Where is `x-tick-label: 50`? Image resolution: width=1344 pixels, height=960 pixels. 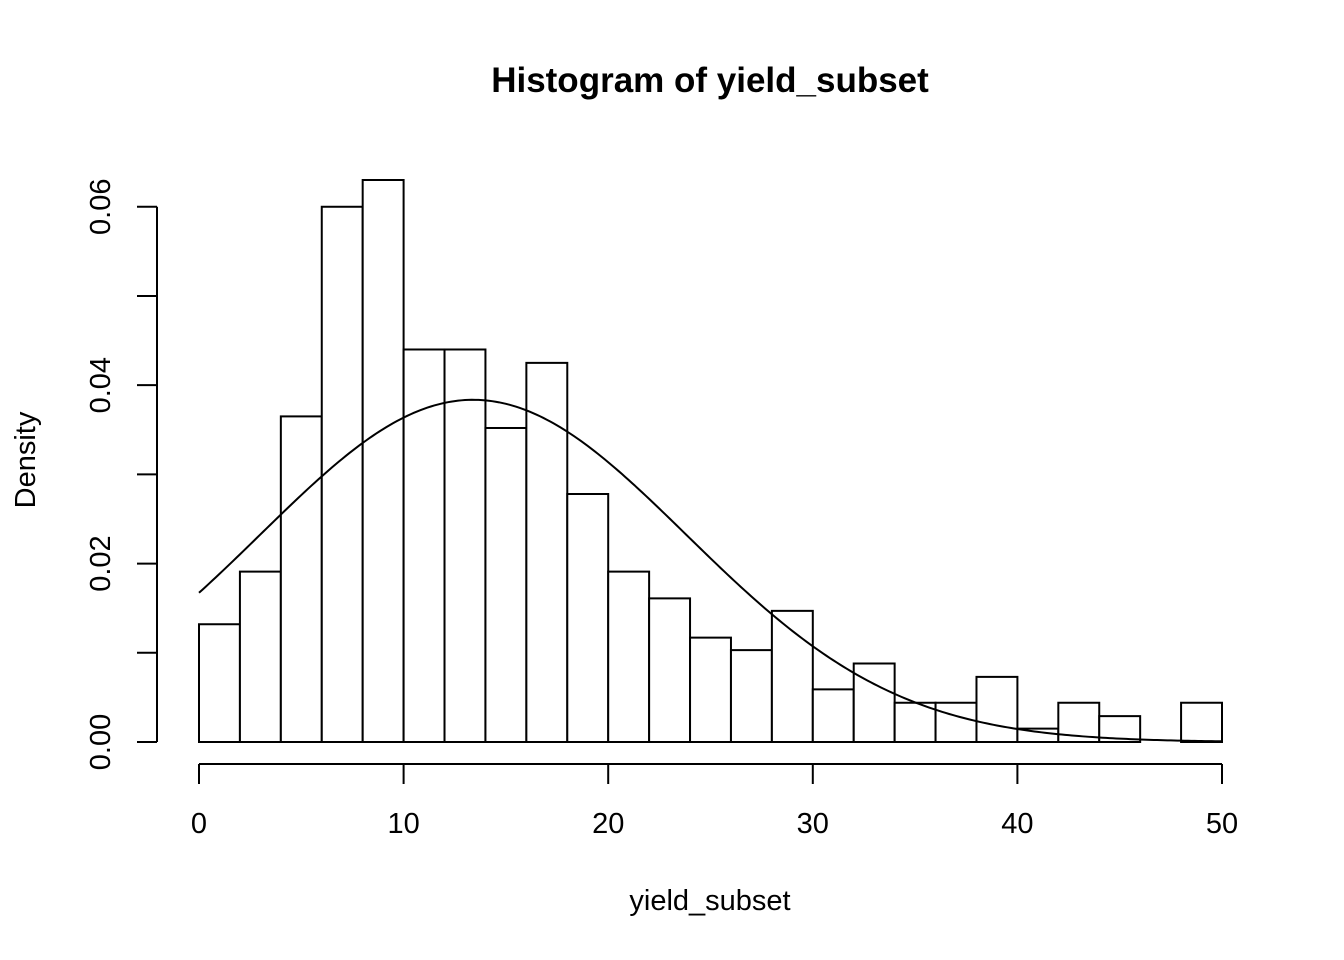
x-tick-label: 50 is located at coordinates (1222, 824).